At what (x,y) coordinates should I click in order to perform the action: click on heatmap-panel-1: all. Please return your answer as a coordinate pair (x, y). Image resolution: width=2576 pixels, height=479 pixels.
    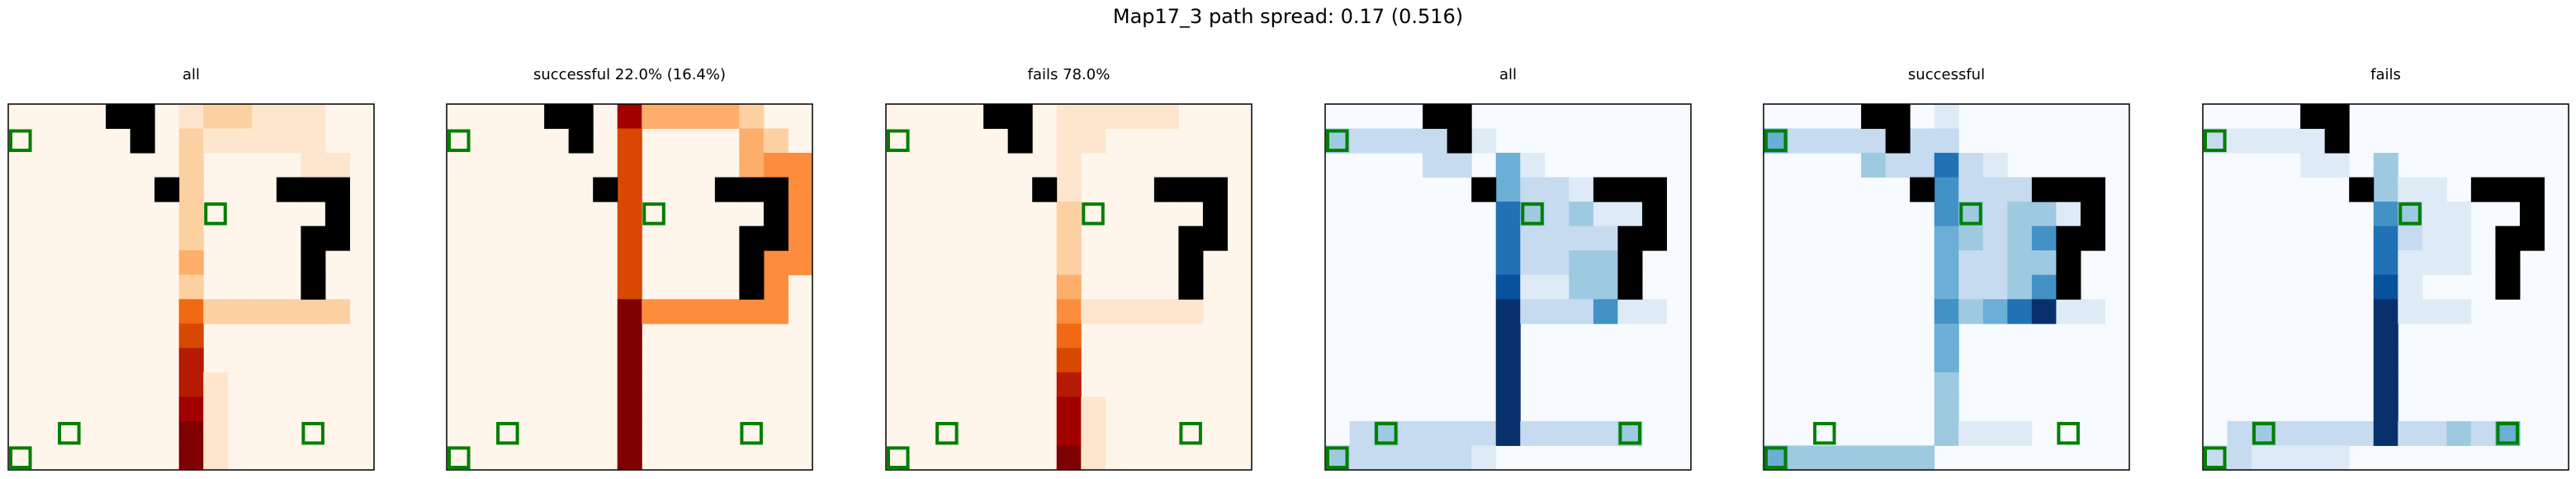
    Looking at the image, I should click on (191, 269).